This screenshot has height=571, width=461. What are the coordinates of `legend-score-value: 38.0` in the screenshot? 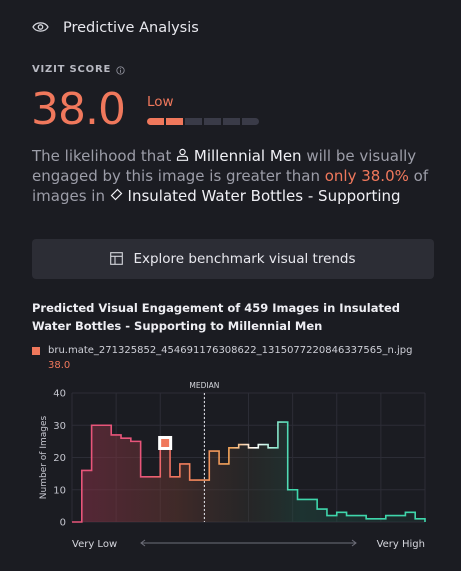 It's located at (59, 365).